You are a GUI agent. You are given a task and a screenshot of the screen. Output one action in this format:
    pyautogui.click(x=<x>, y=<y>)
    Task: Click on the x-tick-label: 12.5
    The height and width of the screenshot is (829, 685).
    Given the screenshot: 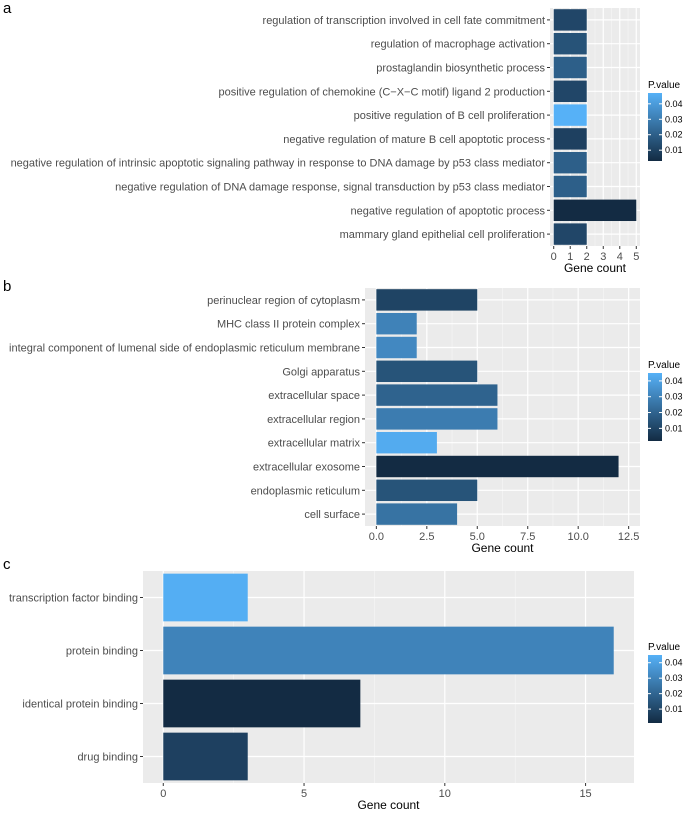 What is the action you would take?
    pyautogui.click(x=628, y=537)
    